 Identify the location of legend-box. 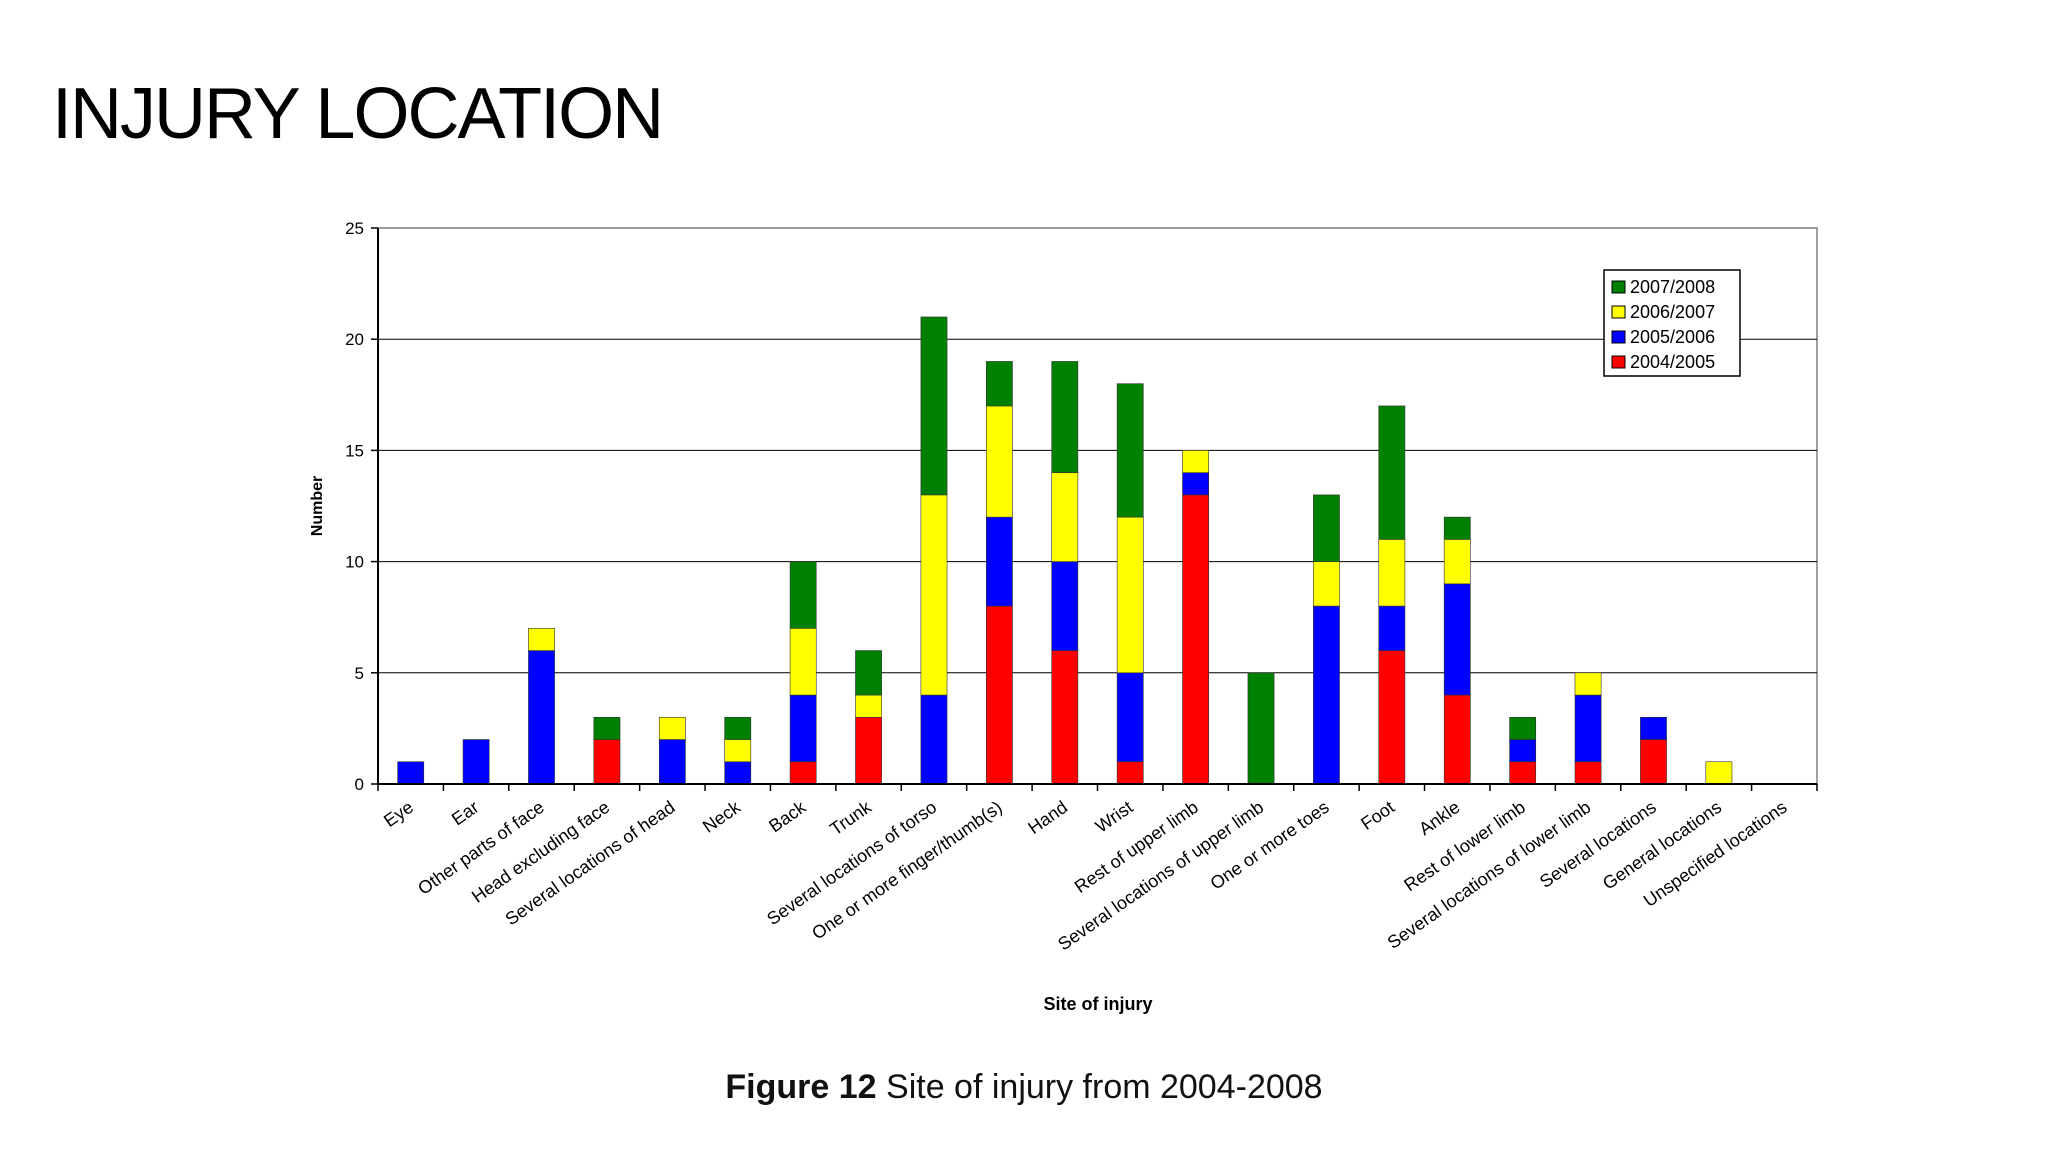
(1672, 323).